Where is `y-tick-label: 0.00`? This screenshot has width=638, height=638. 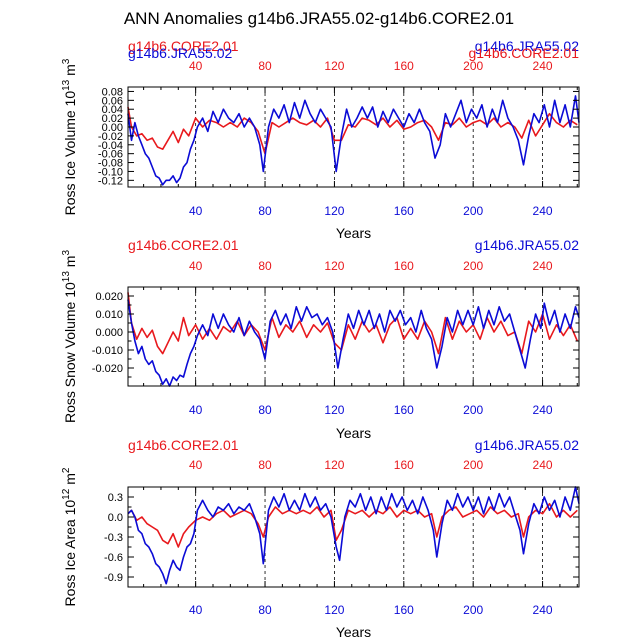
y-tick-label: 0.00 is located at coordinates (112, 128).